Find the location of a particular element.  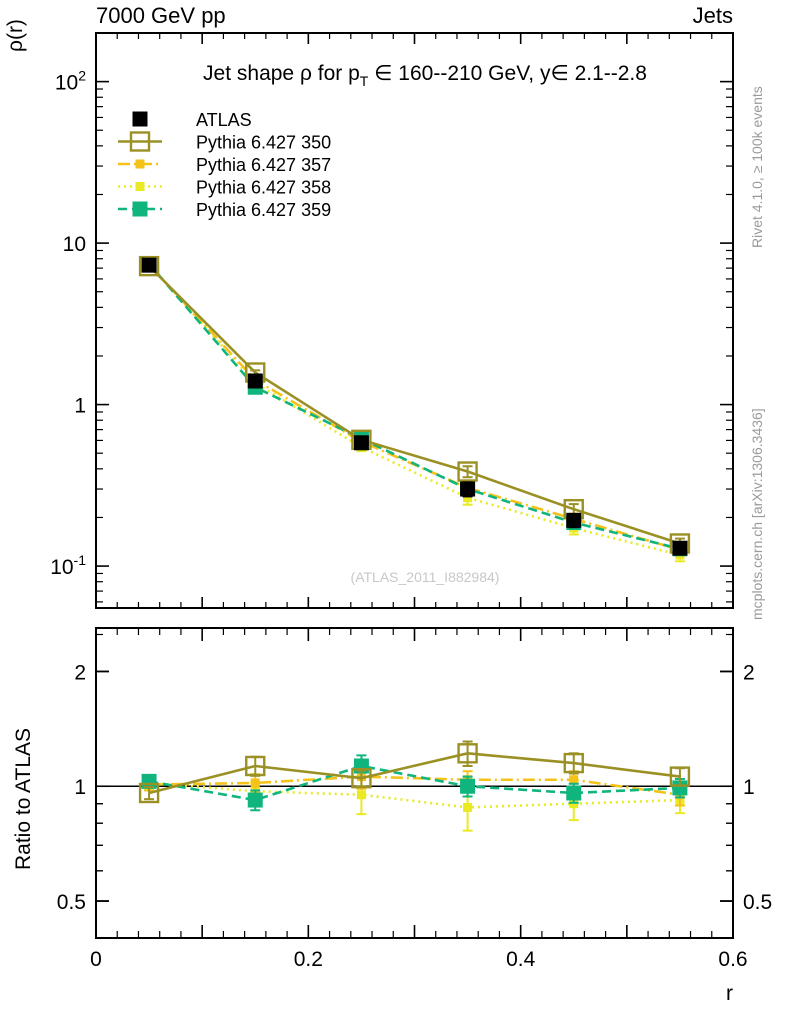

legend-marker-s350 is located at coordinates (140, 141).